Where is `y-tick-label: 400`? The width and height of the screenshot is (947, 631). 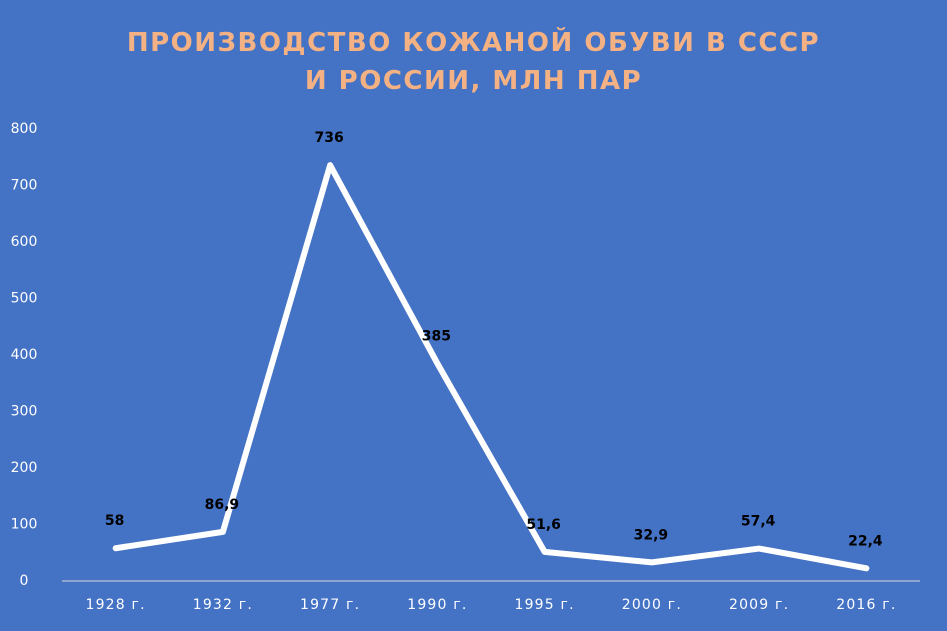
y-tick-label: 400 is located at coordinates (24, 355).